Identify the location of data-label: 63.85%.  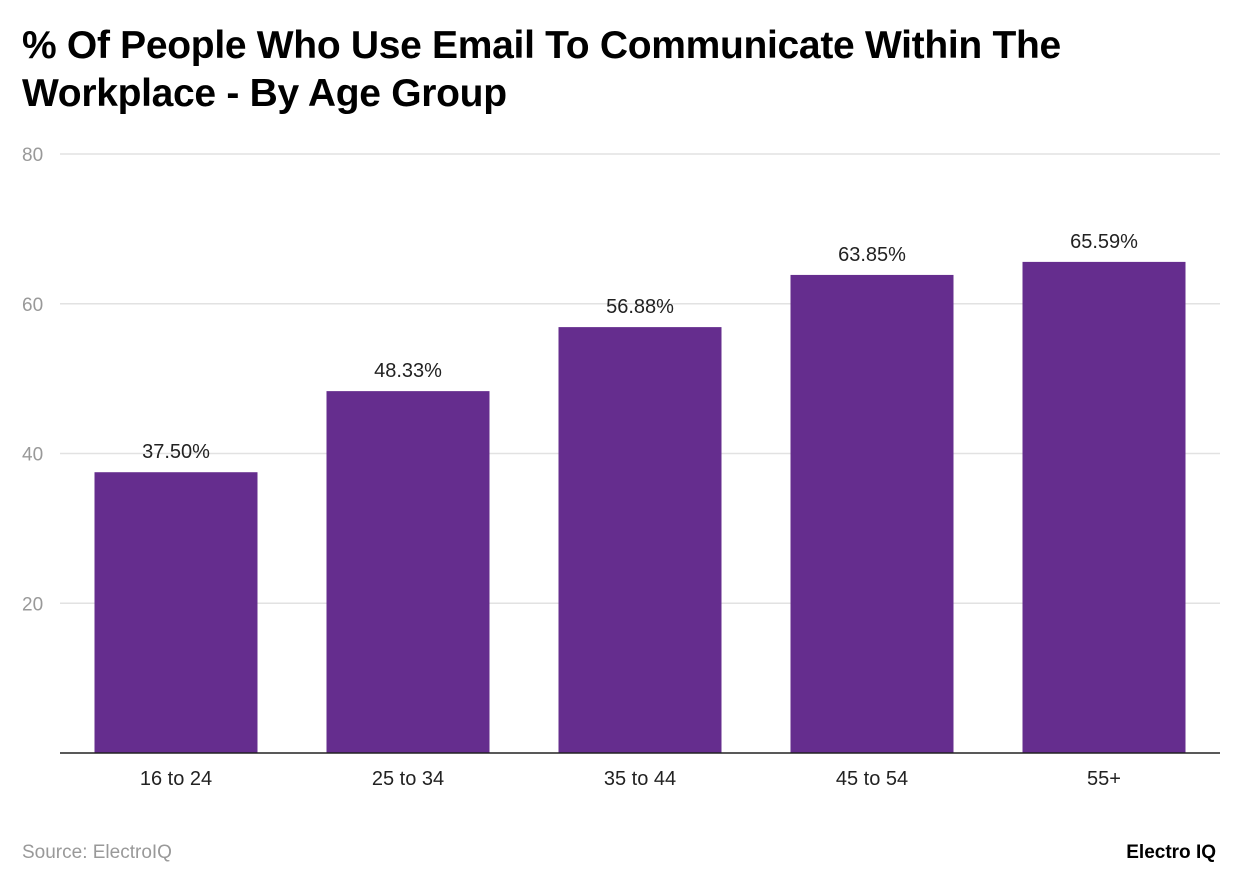
(872, 255).